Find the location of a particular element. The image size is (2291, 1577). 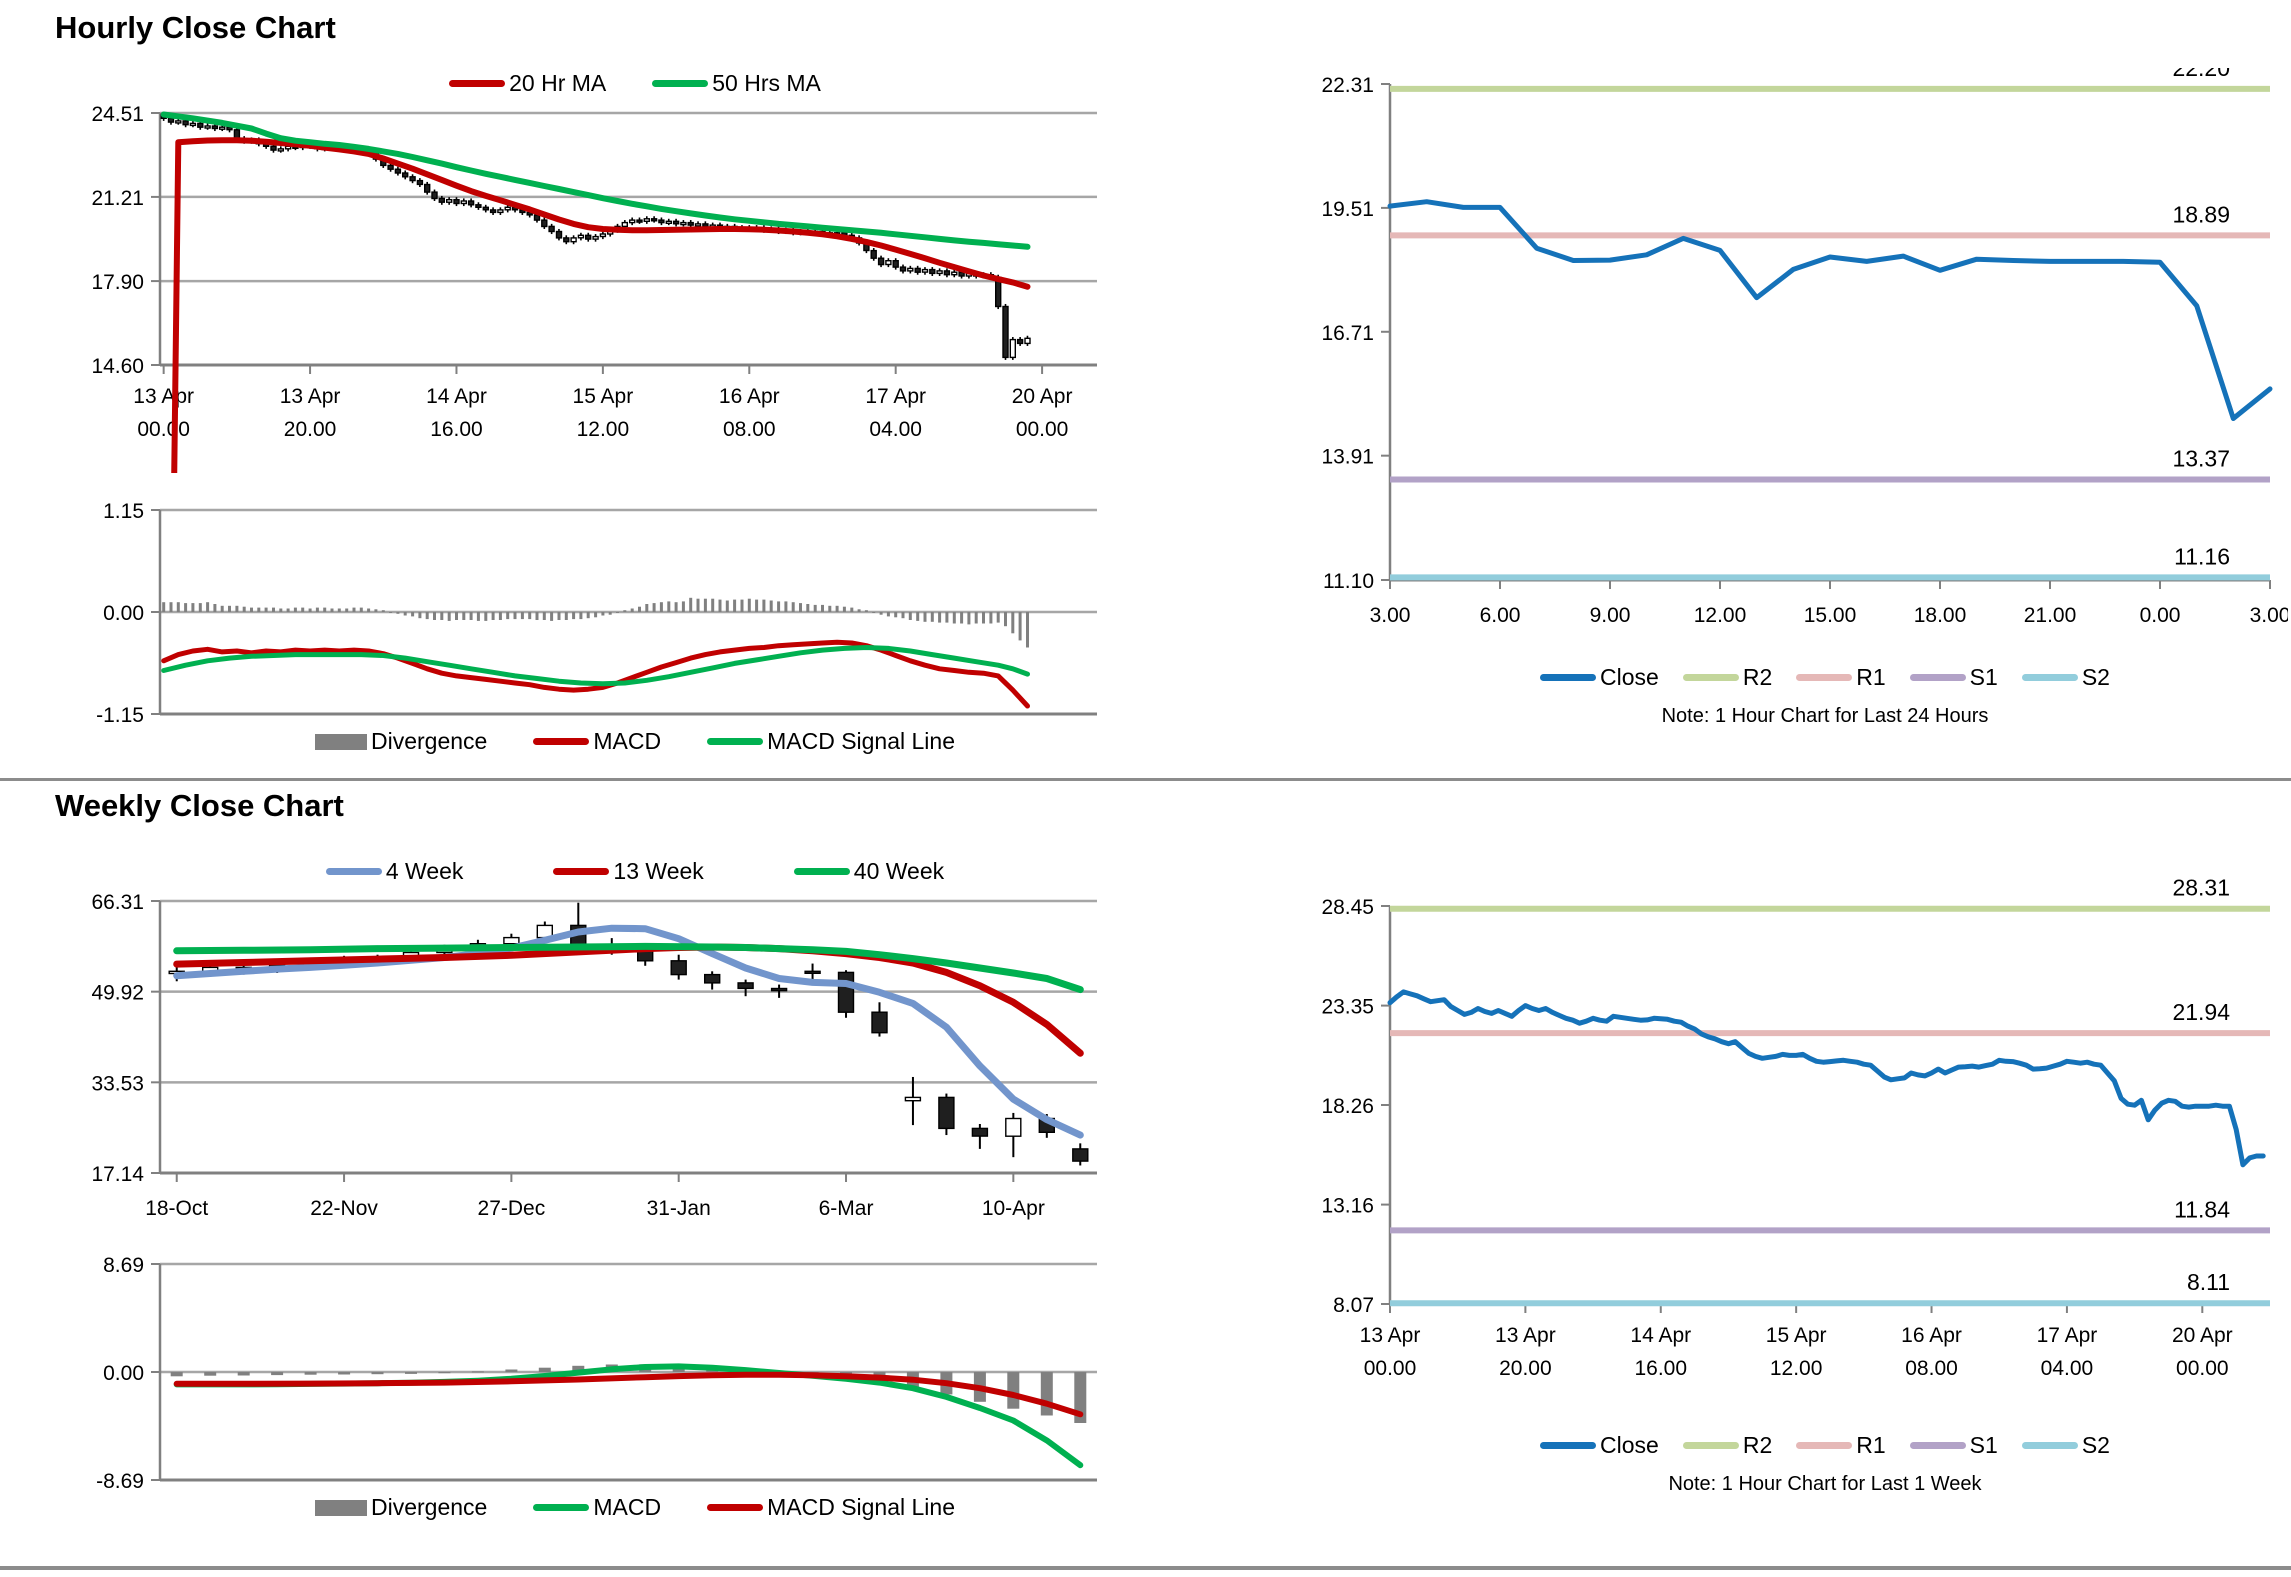

weekly_price-legend: 4 Week 13 Week 40 Week is located at coordinates (590, 870).